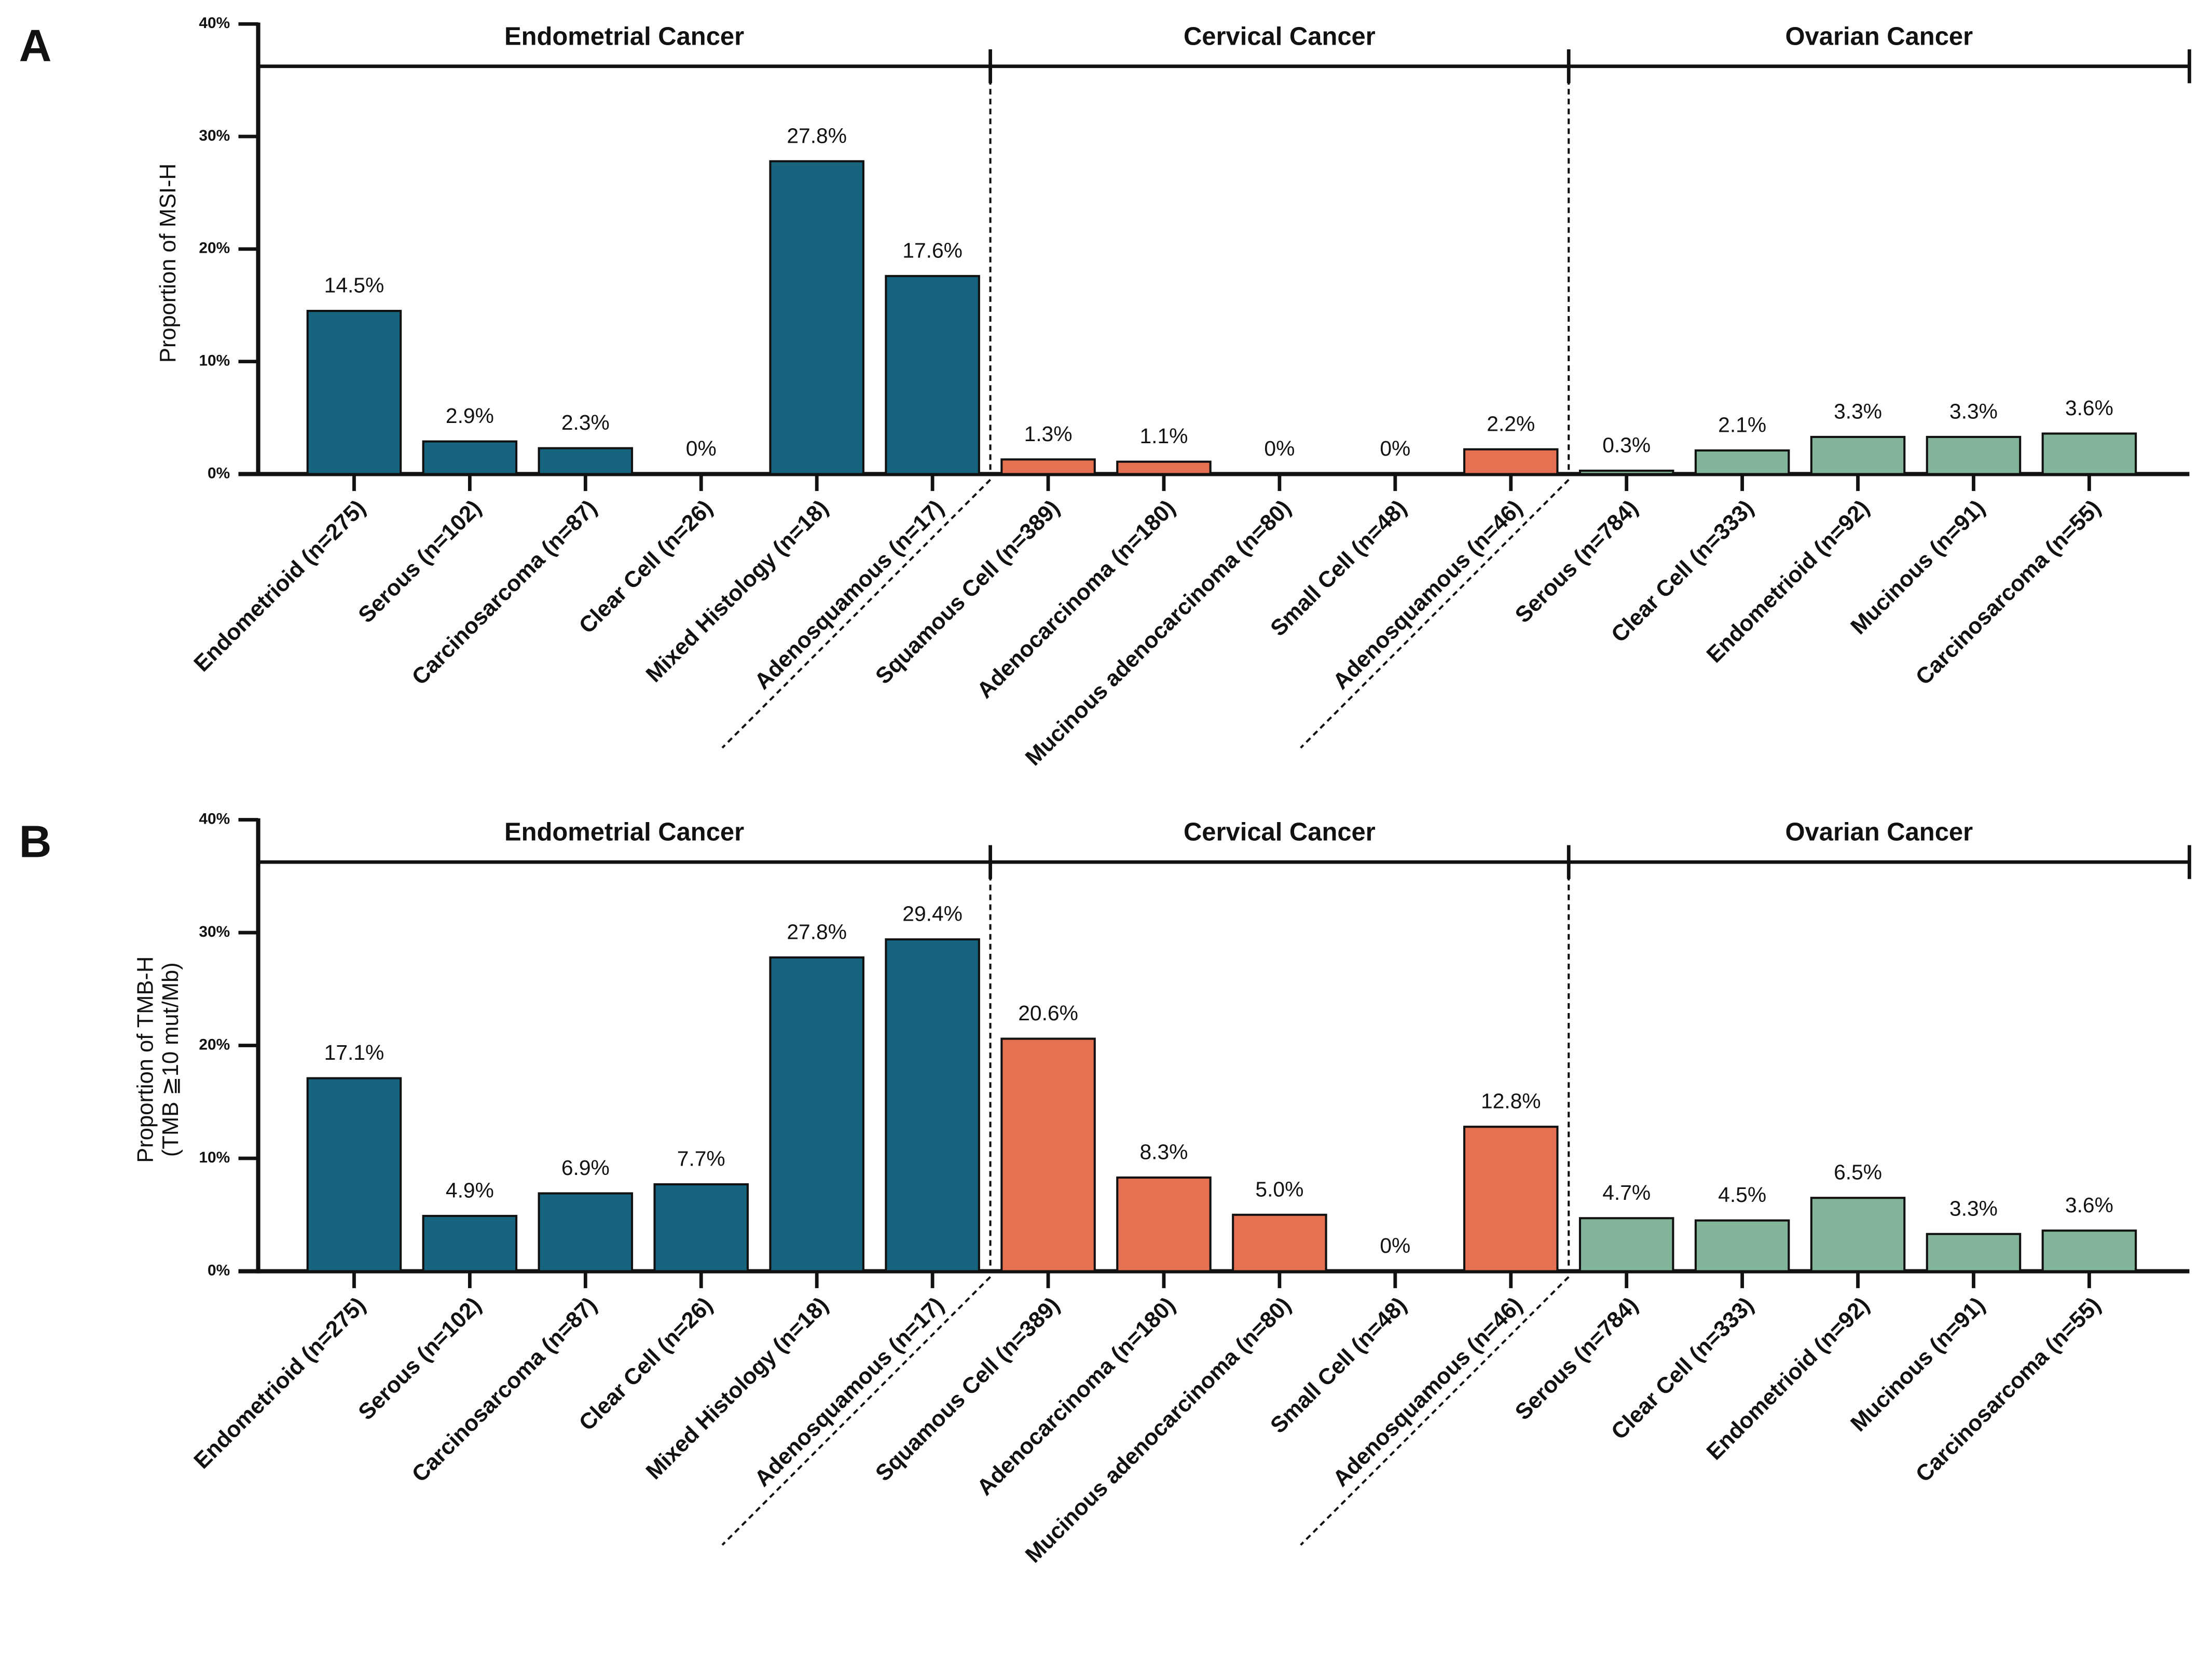 The image size is (2212, 1655). I want to click on value-label: 17.1%, so click(354, 1053).